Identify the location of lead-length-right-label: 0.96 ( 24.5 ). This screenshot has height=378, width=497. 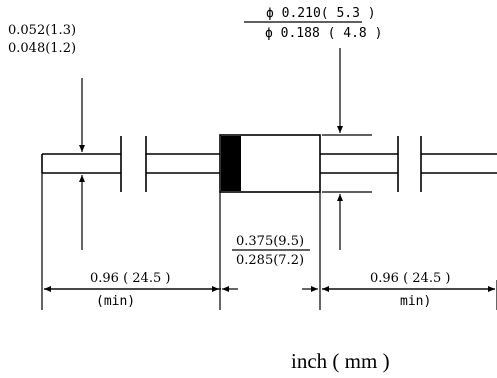
(410, 278).